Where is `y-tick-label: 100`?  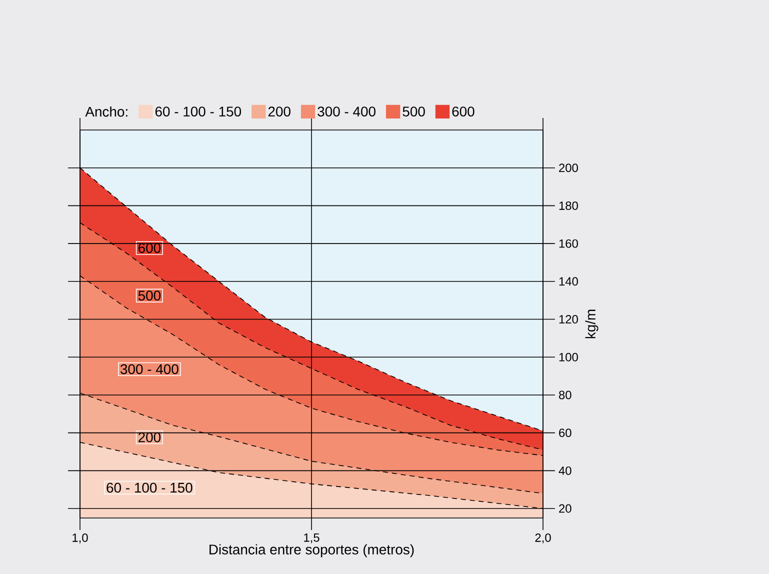 y-tick-label: 100 is located at coordinates (568, 357).